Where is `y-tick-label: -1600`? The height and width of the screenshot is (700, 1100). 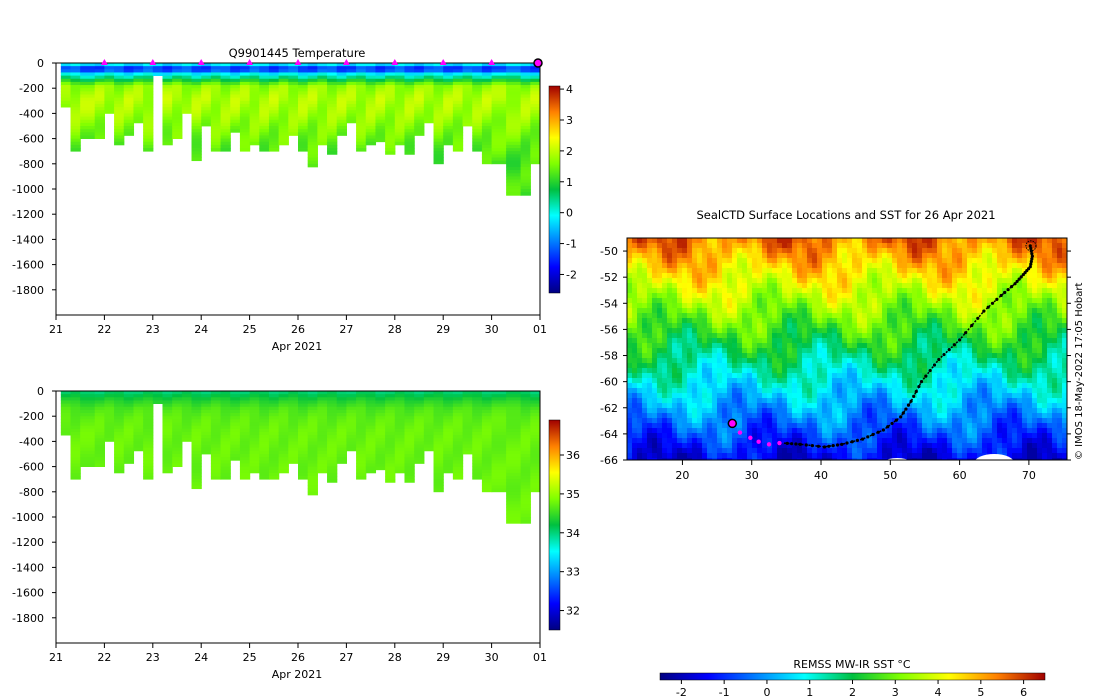 y-tick-label: -1600 is located at coordinates (28, 265).